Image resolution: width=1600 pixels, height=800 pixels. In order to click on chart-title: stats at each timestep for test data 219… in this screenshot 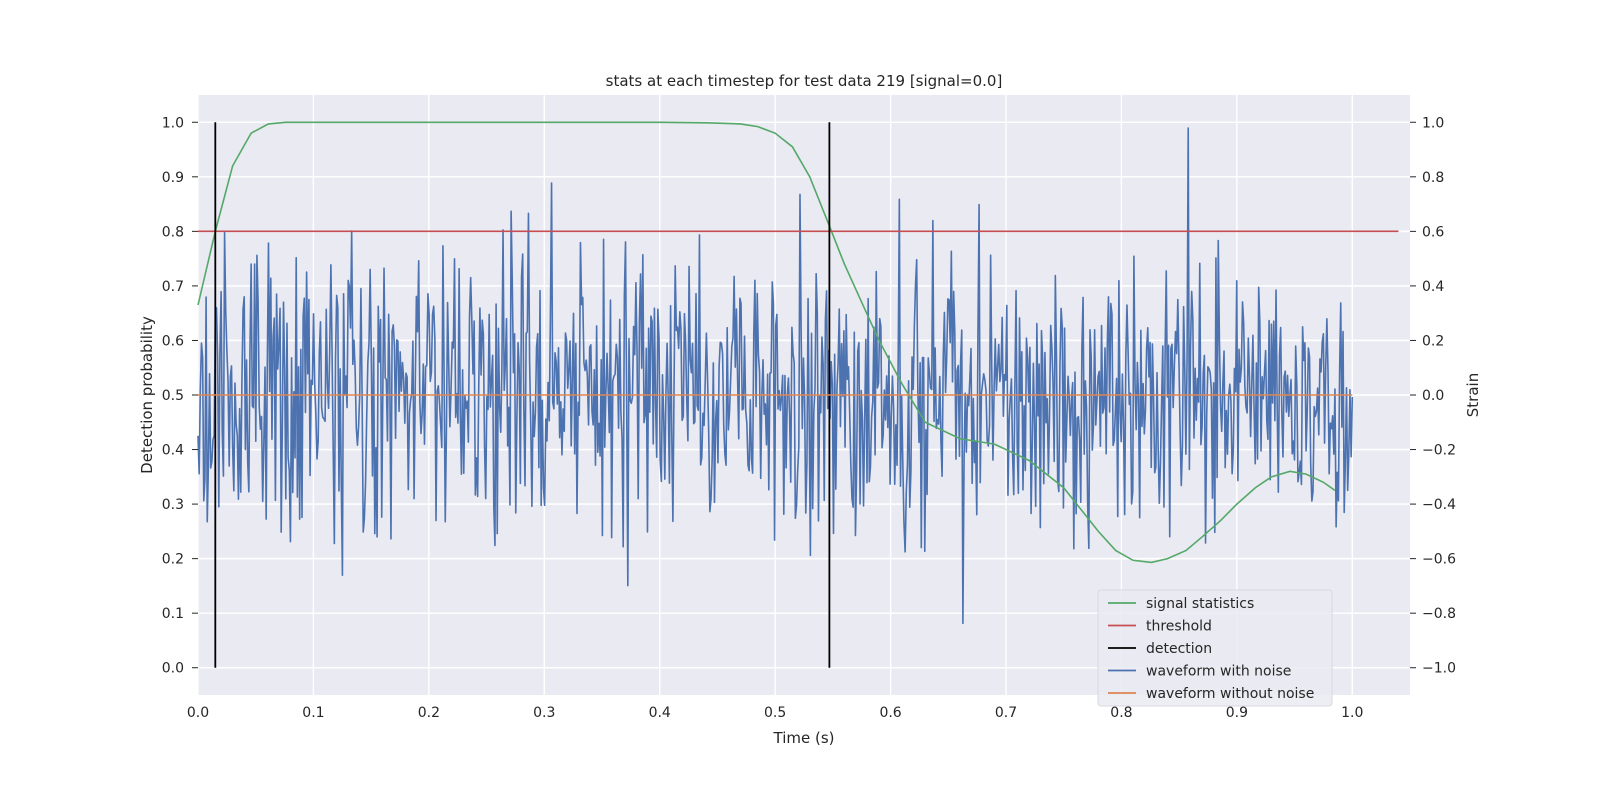, I will do `click(804, 81)`.